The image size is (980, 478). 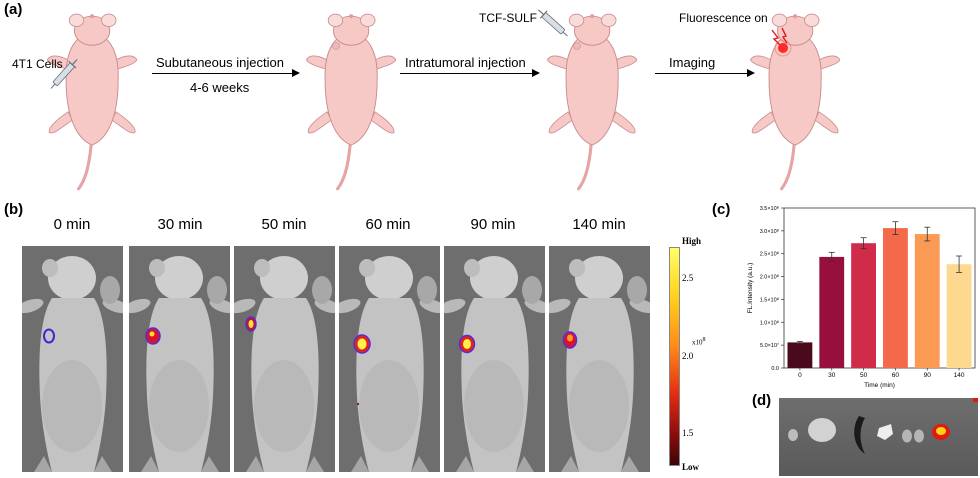 I want to click on mouse-4-illustration, so click(x=795, y=101).